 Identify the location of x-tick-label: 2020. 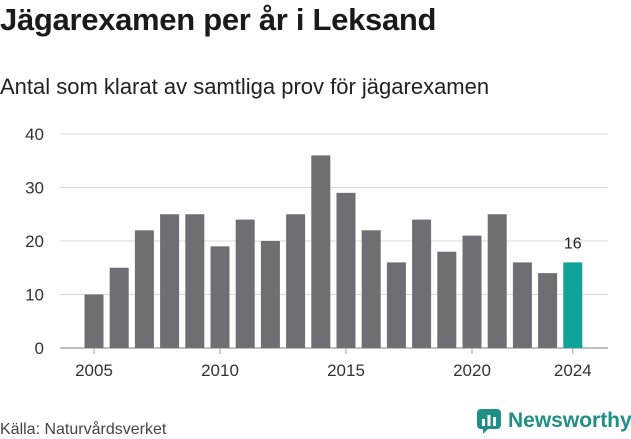
(472, 370).